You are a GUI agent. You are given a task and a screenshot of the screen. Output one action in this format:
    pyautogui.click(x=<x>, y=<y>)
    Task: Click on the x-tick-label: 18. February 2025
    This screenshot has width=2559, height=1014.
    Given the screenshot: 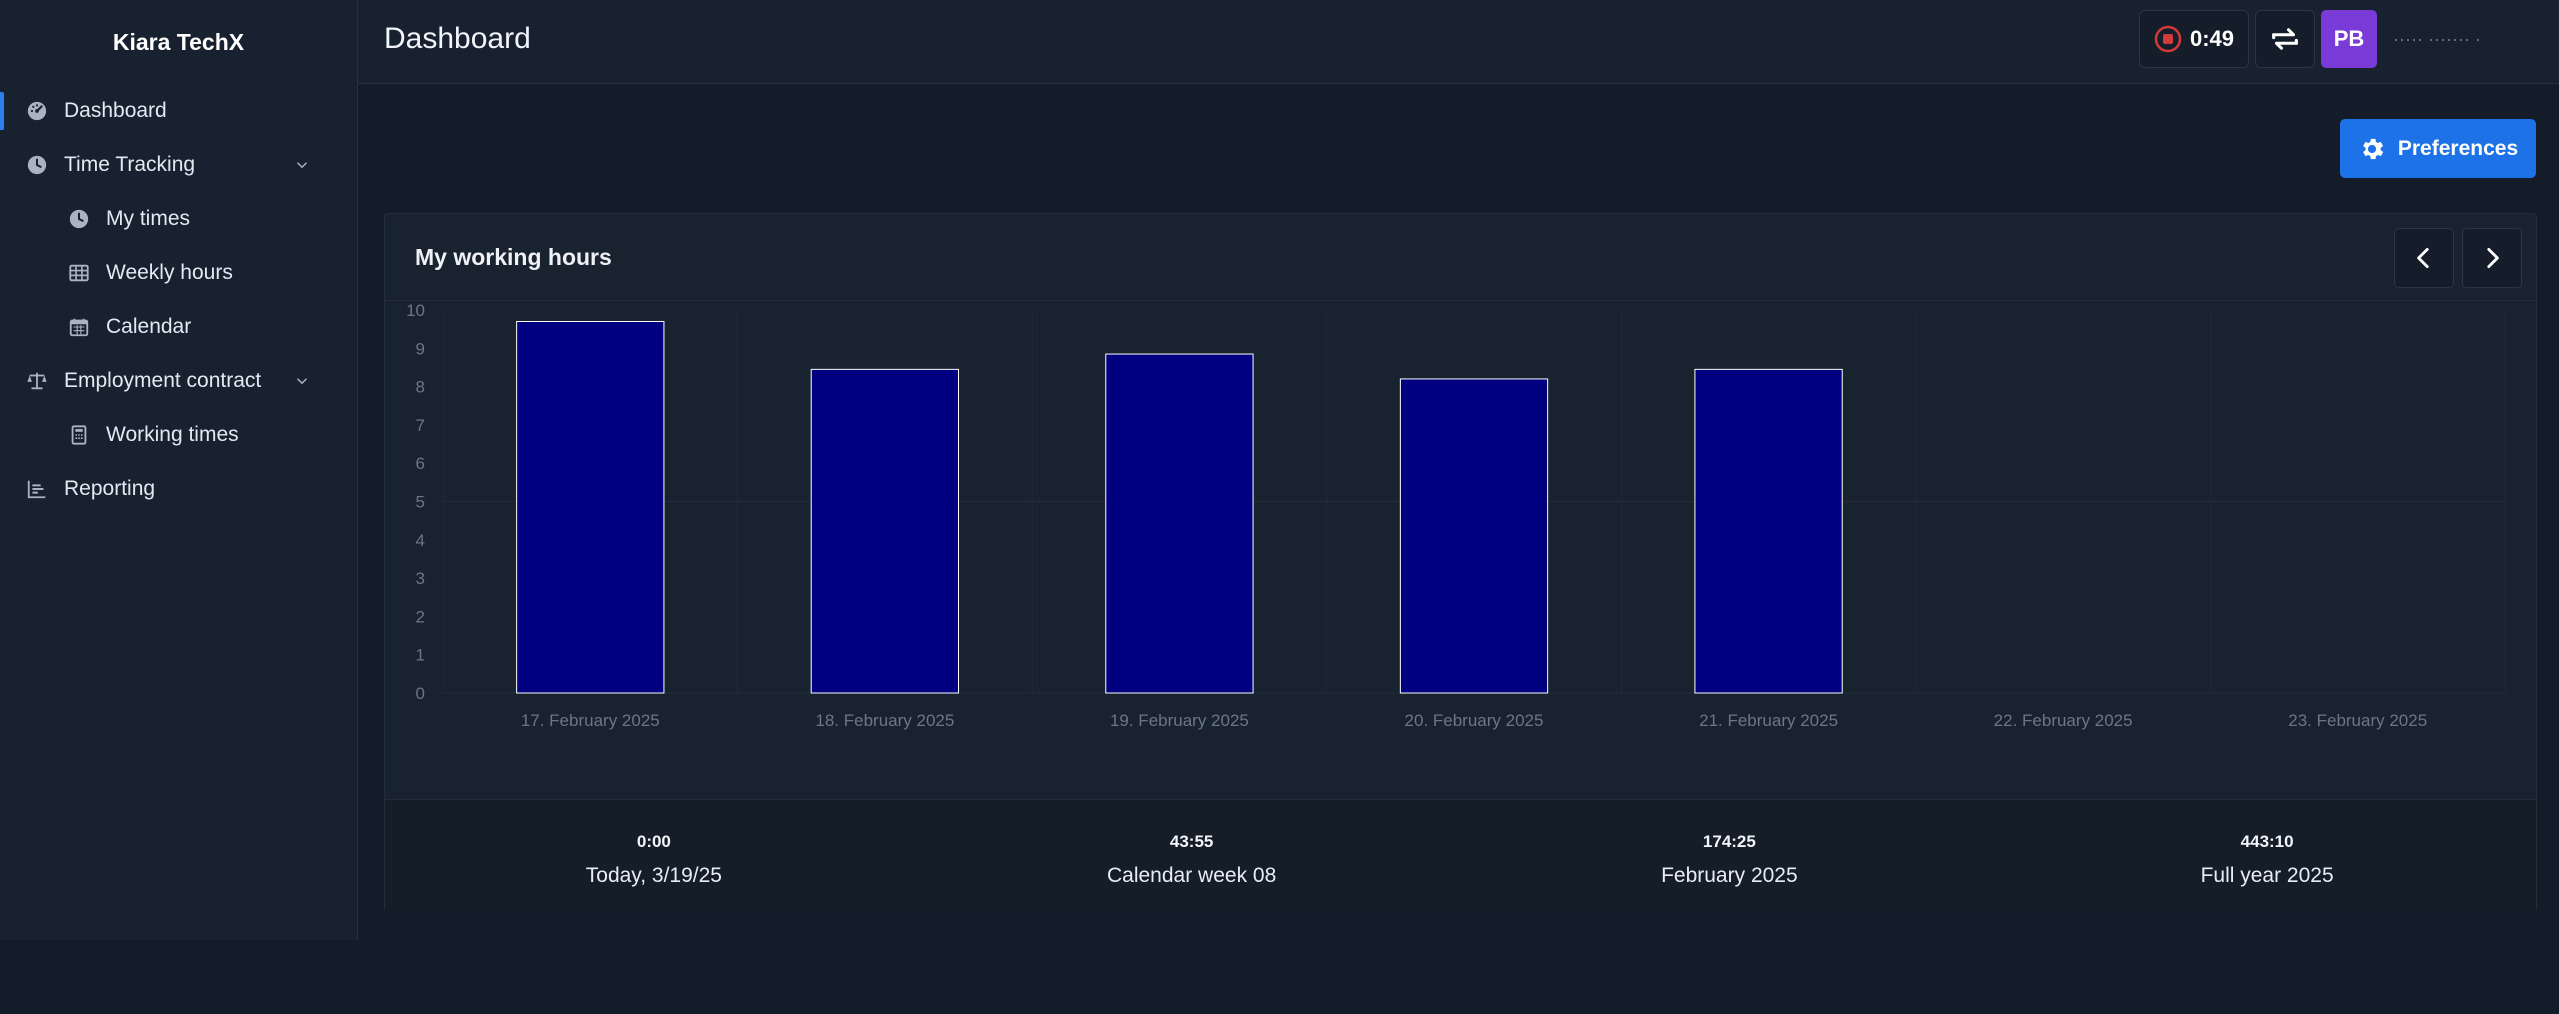 What is the action you would take?
    pyautogui.click(x=884, y=720)
    